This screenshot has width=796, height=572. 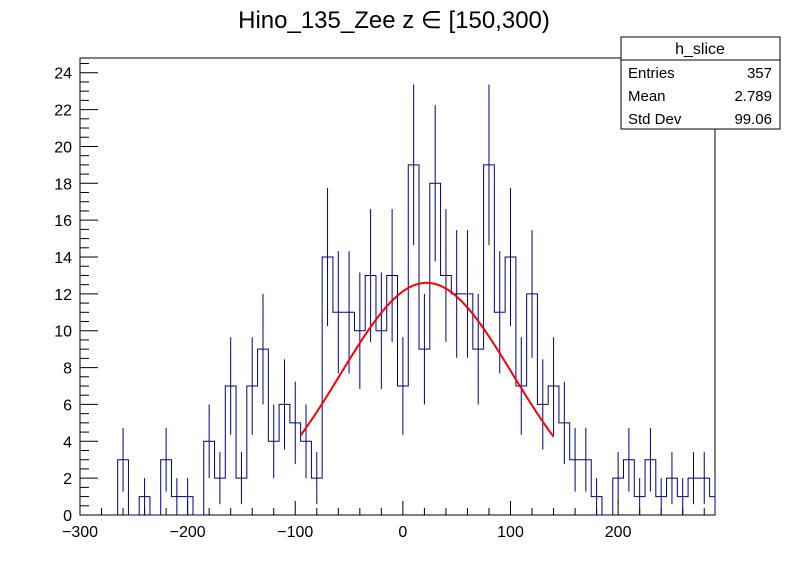 What do you see at coordinates (618, 532) in the screenshot?
I see `x-tick-label: 200` at bounding box center [618, 532].